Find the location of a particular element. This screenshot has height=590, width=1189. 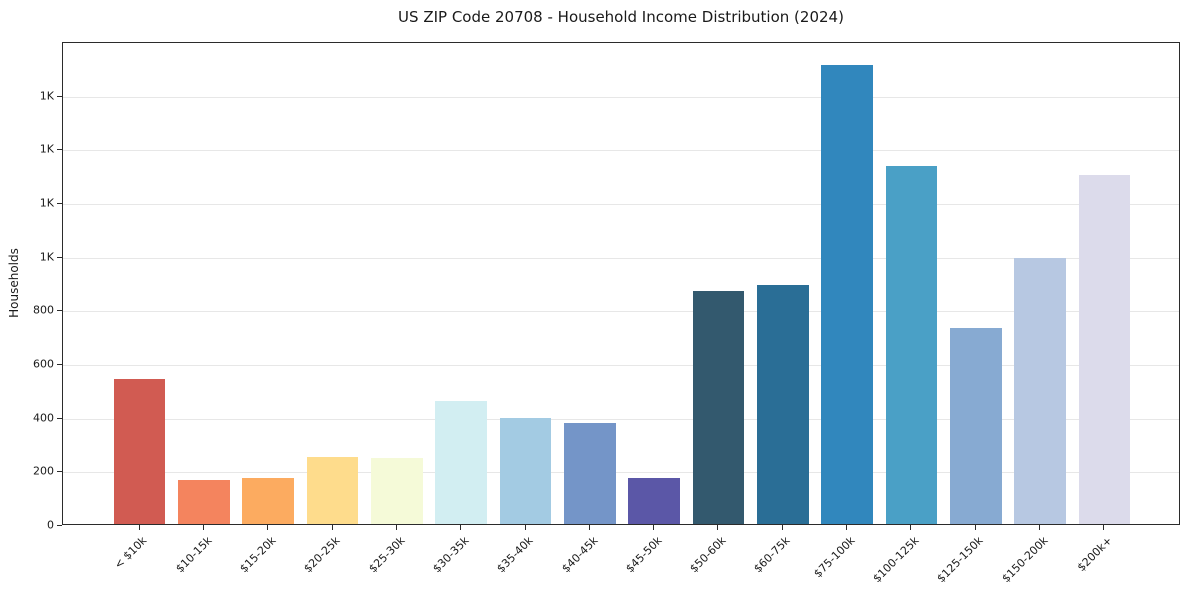

x-tick-label: $30-35k is located at coordinates (451, 555).